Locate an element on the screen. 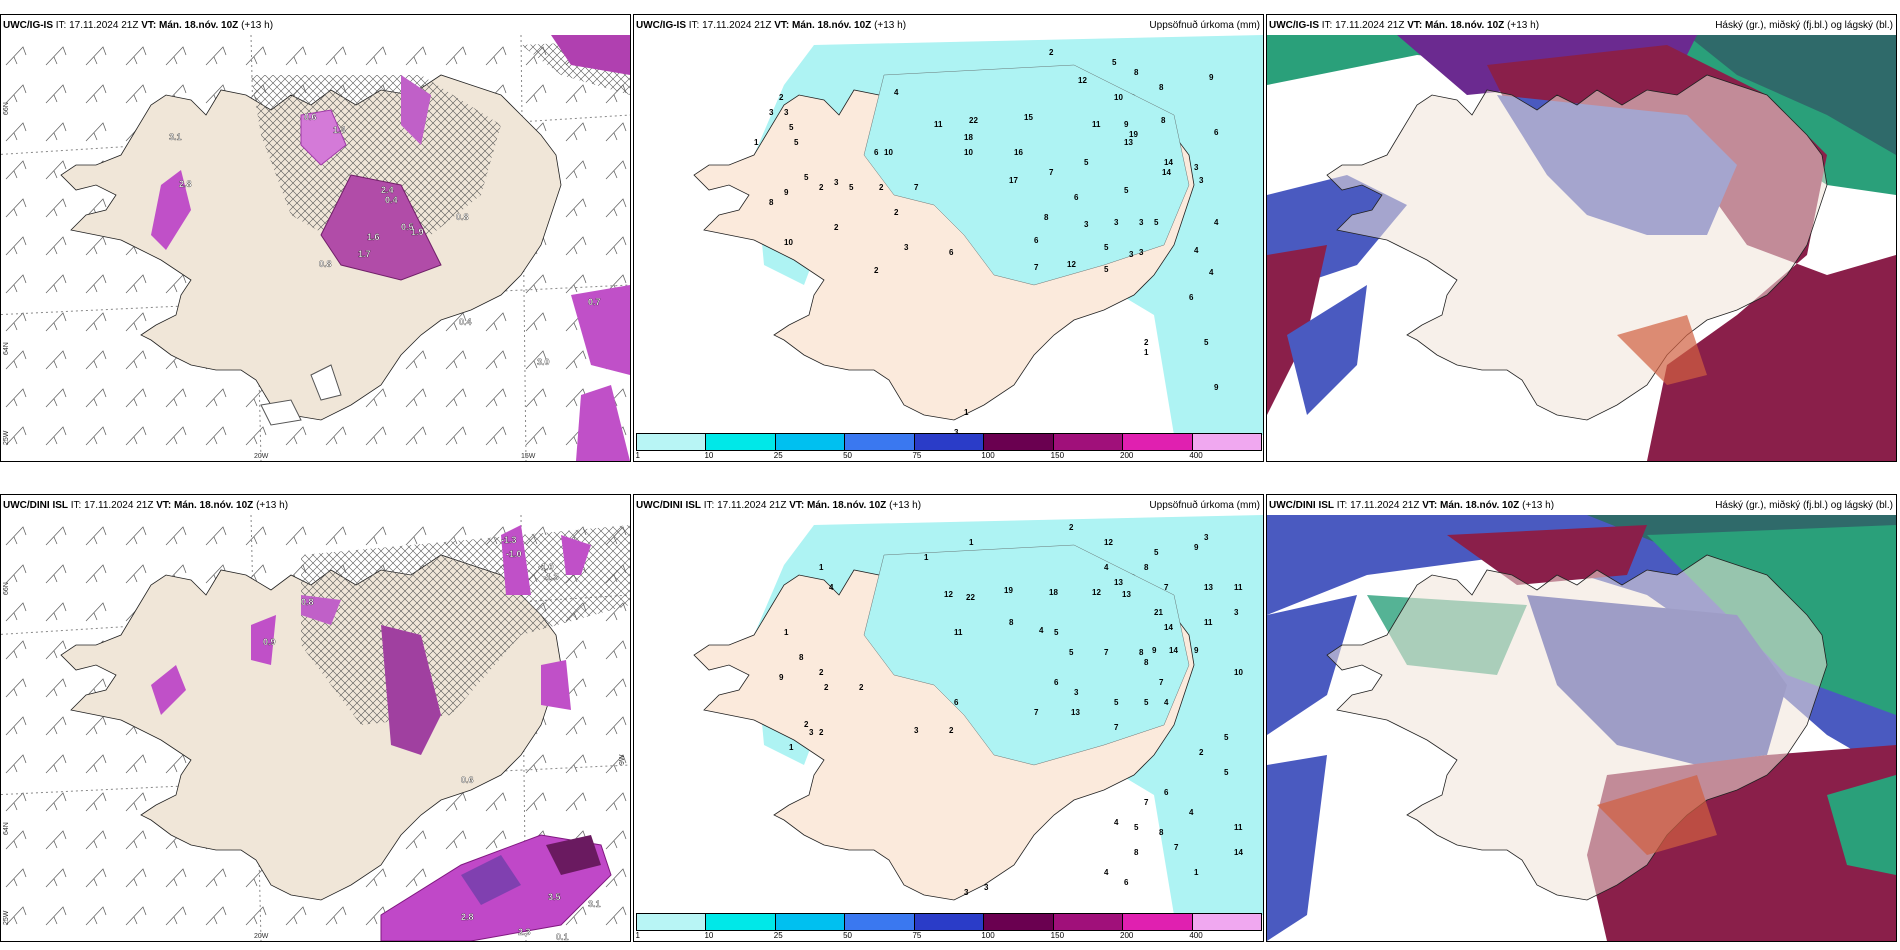 Image resolution: width=1900 pixels, height=950 pixels. convection-value-label: 3.1 is located at coordinates (594, 904).